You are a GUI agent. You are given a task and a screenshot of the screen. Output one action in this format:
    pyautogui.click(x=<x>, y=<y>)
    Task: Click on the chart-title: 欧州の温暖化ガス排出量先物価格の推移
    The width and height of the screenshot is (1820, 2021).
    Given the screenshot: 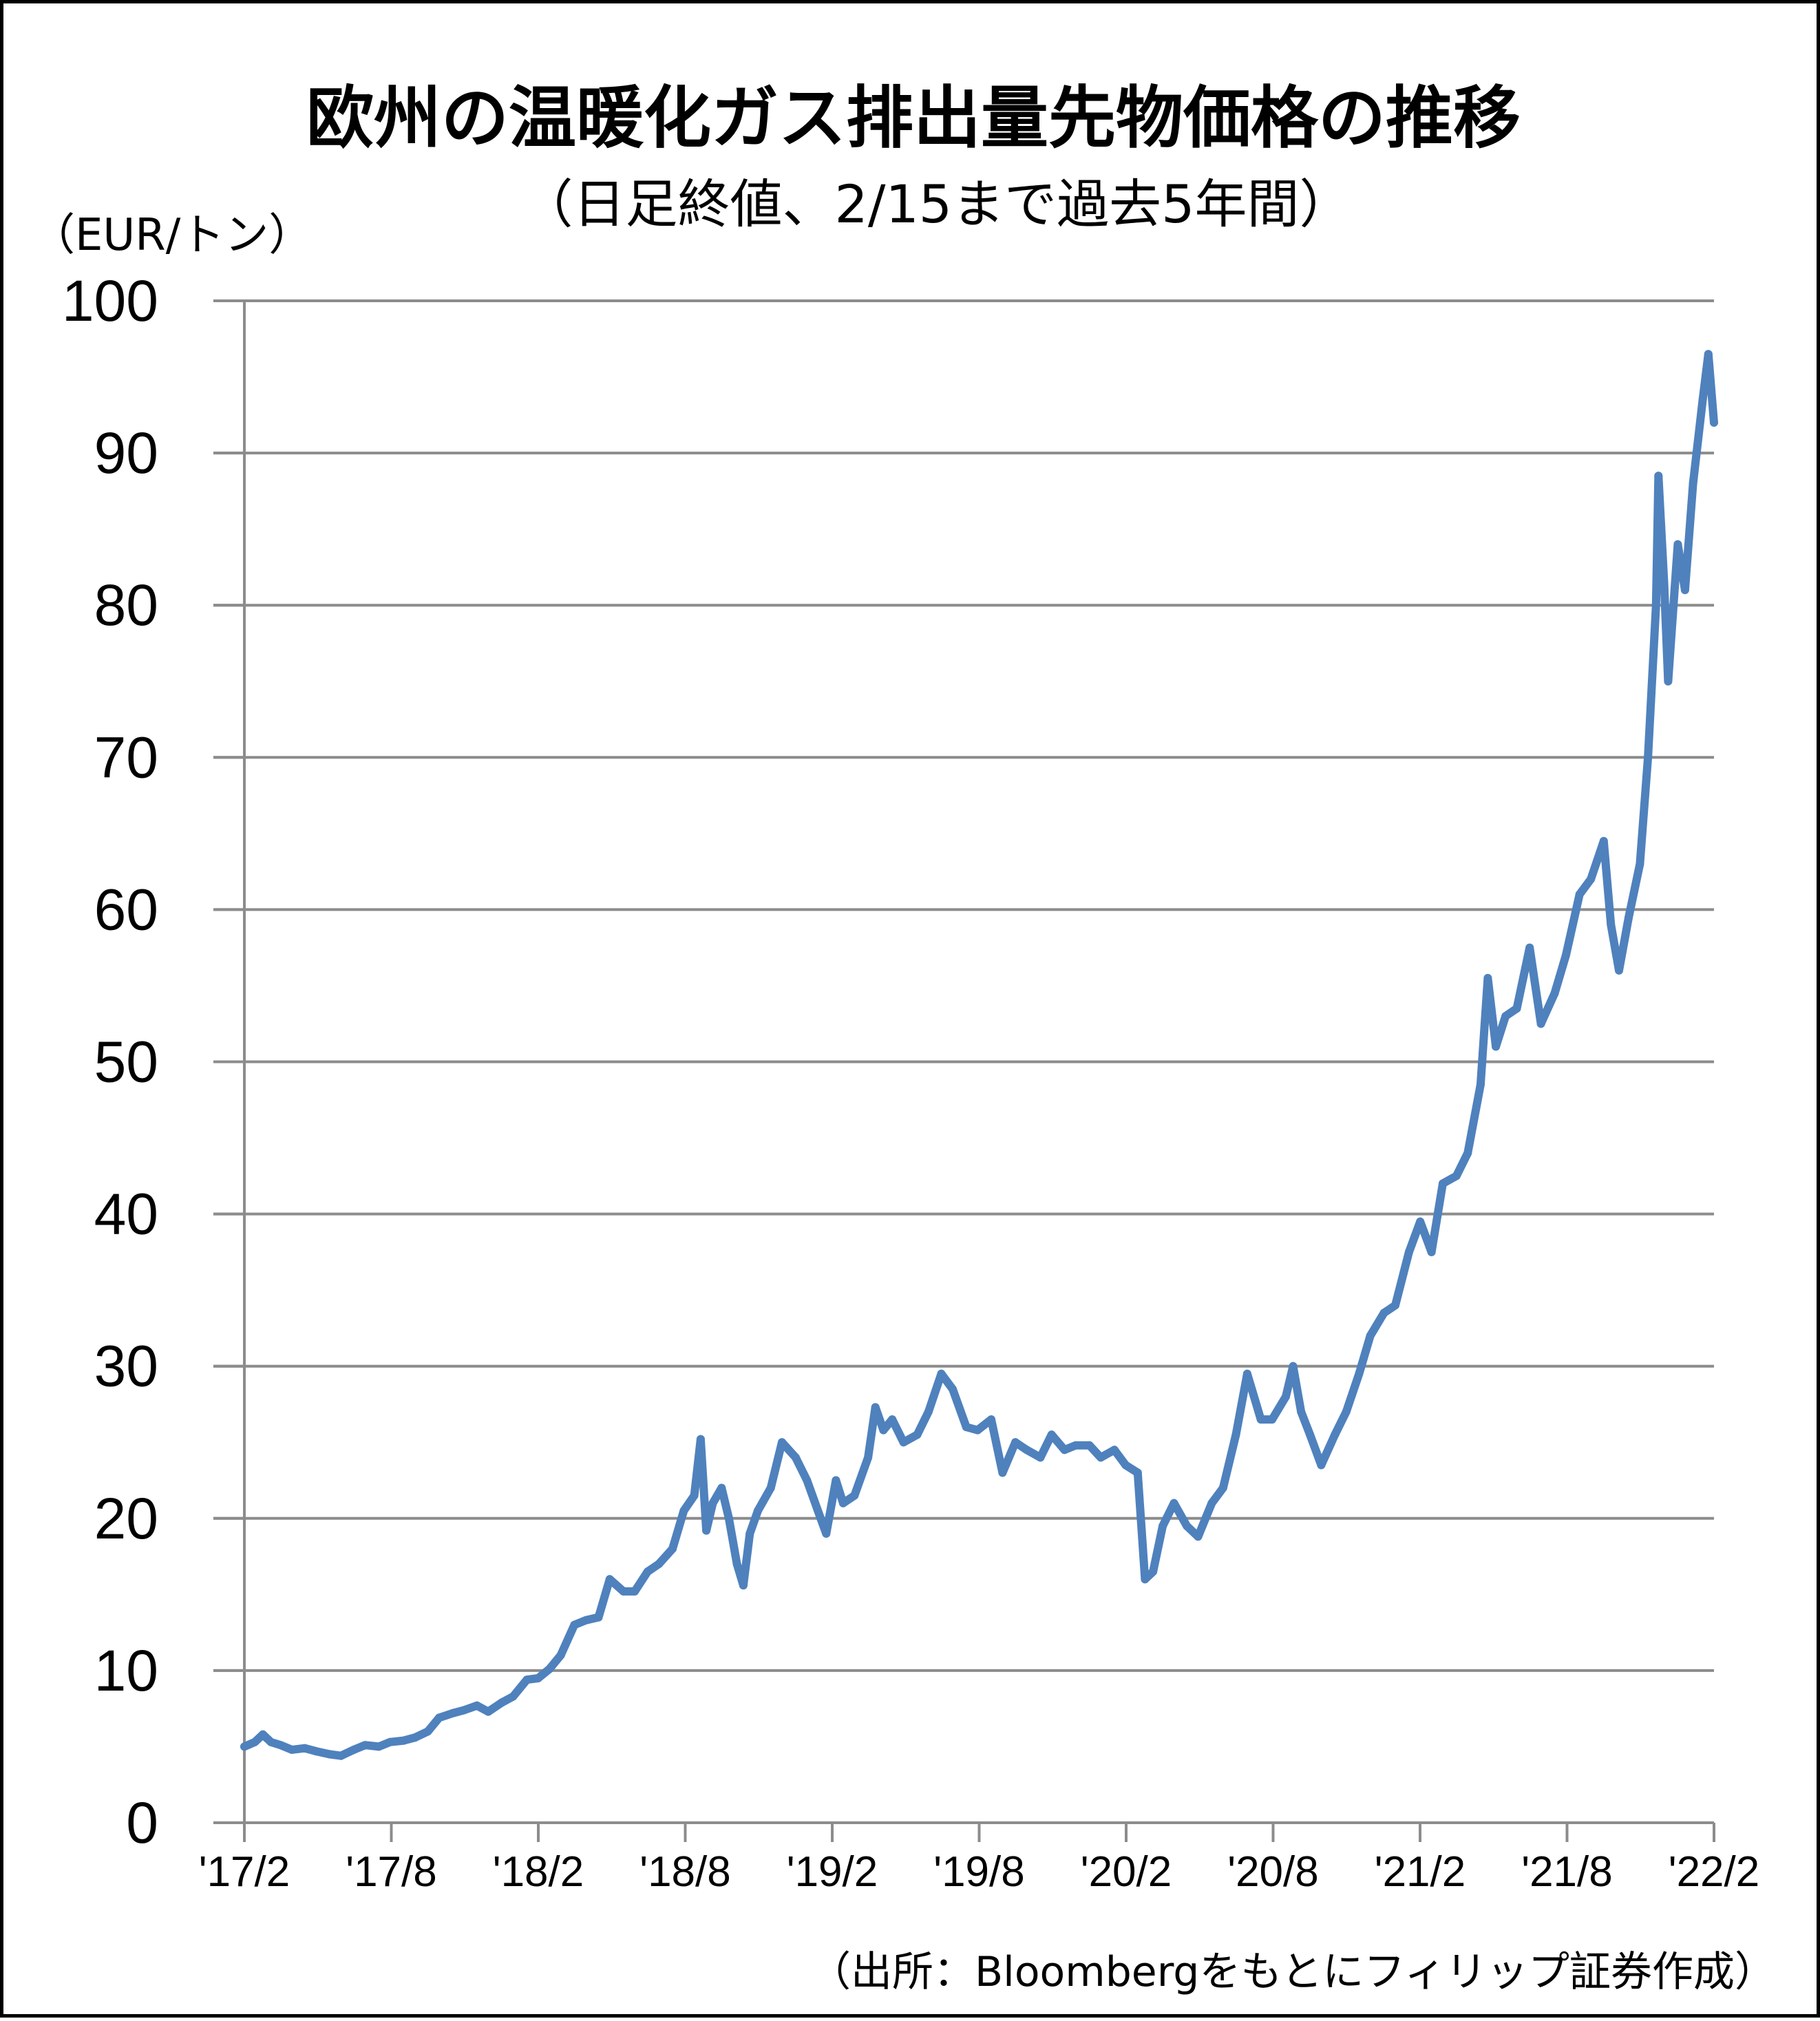 What is the action you would take?
    pyautogui.click(x=913, y=118)
    